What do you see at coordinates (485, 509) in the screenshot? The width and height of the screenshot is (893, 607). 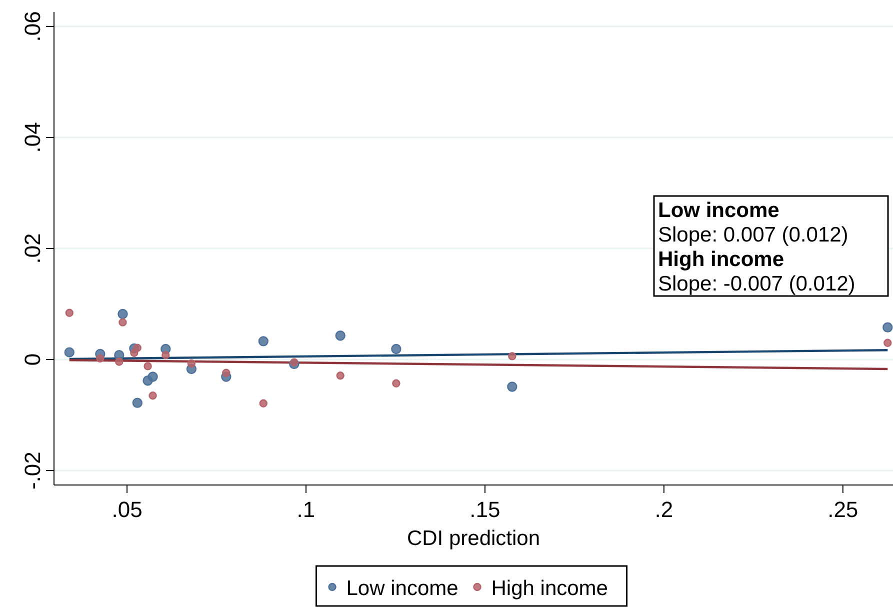 I see `x-tick-label: .15` at bounding box center [485, 509].